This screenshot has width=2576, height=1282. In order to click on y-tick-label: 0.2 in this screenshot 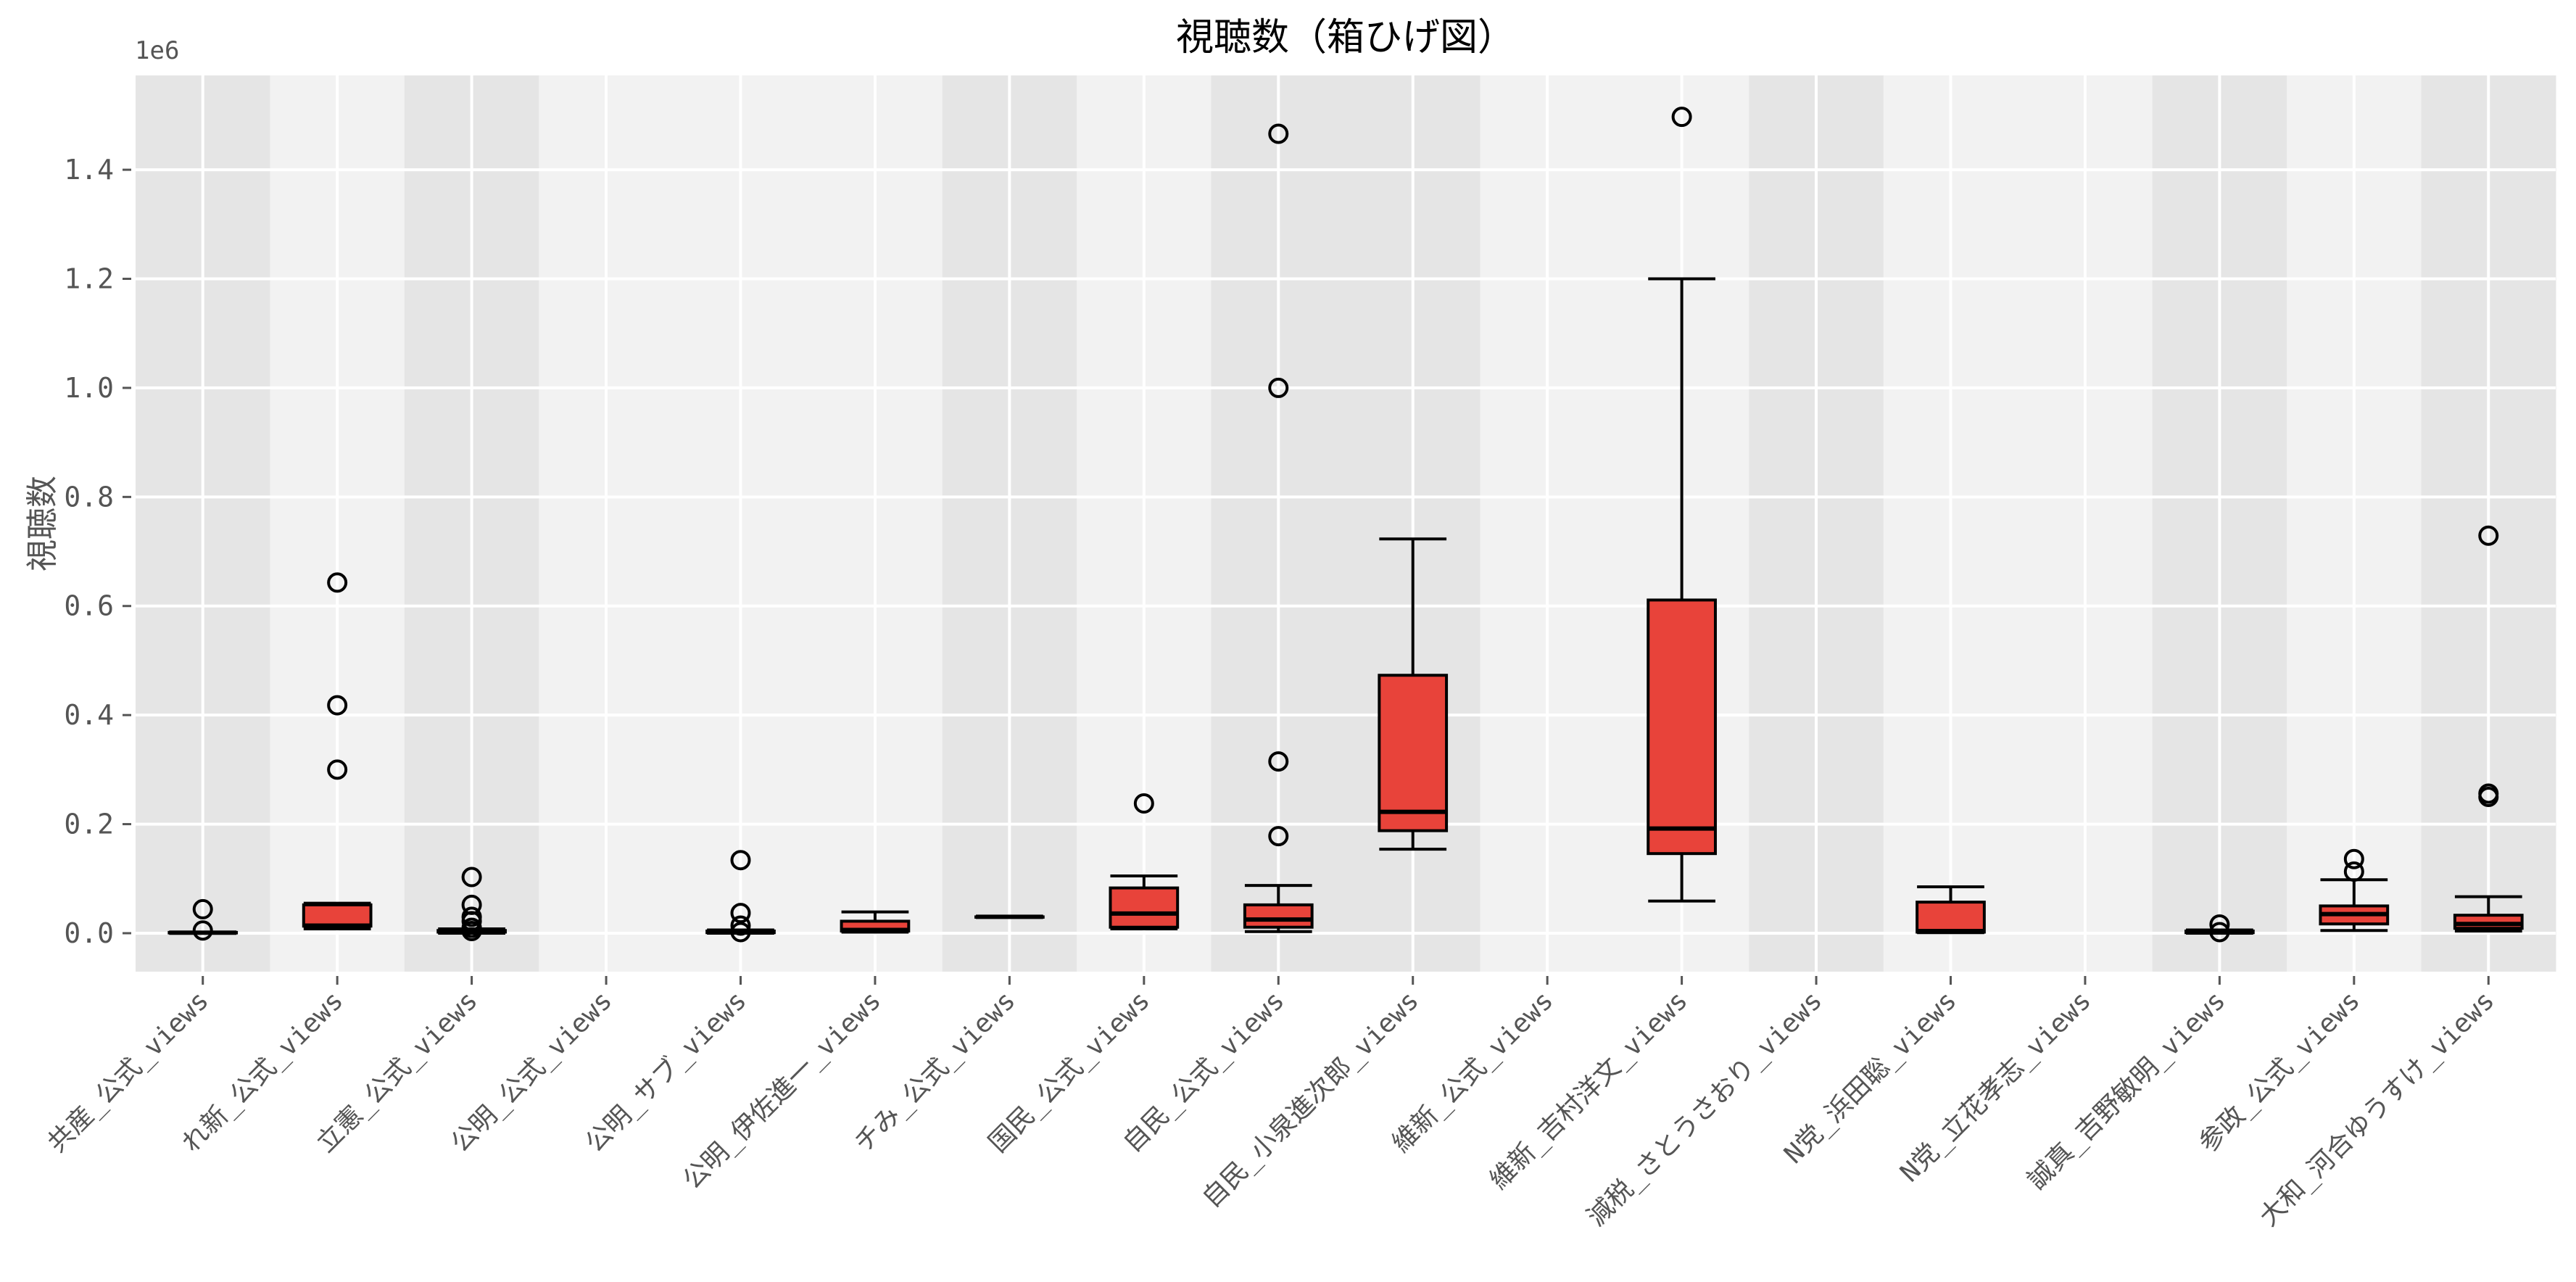, I will do `click(89, 824)`.